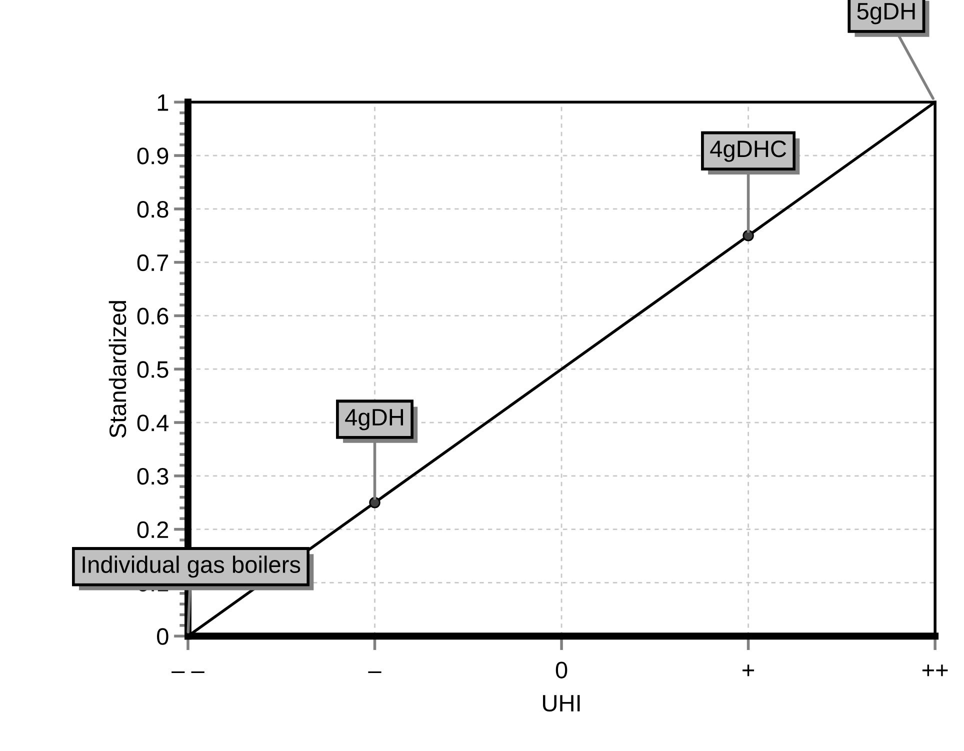 The height and width of the screenshot is (751, 964). What do you see at coordinates (162, 636) in the screenshot?
I see `y-tick-label: 0` at bounding box center [162, 636].